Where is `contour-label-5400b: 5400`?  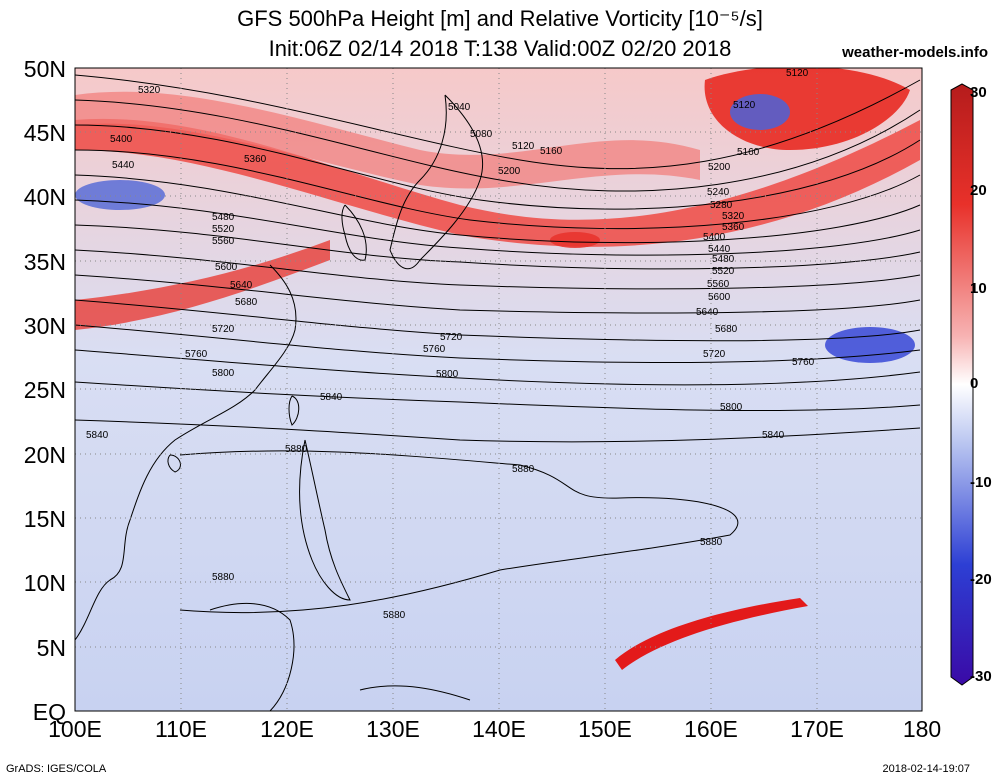 contour-label-5400b: 5400 is located at coordinates (714, 237).